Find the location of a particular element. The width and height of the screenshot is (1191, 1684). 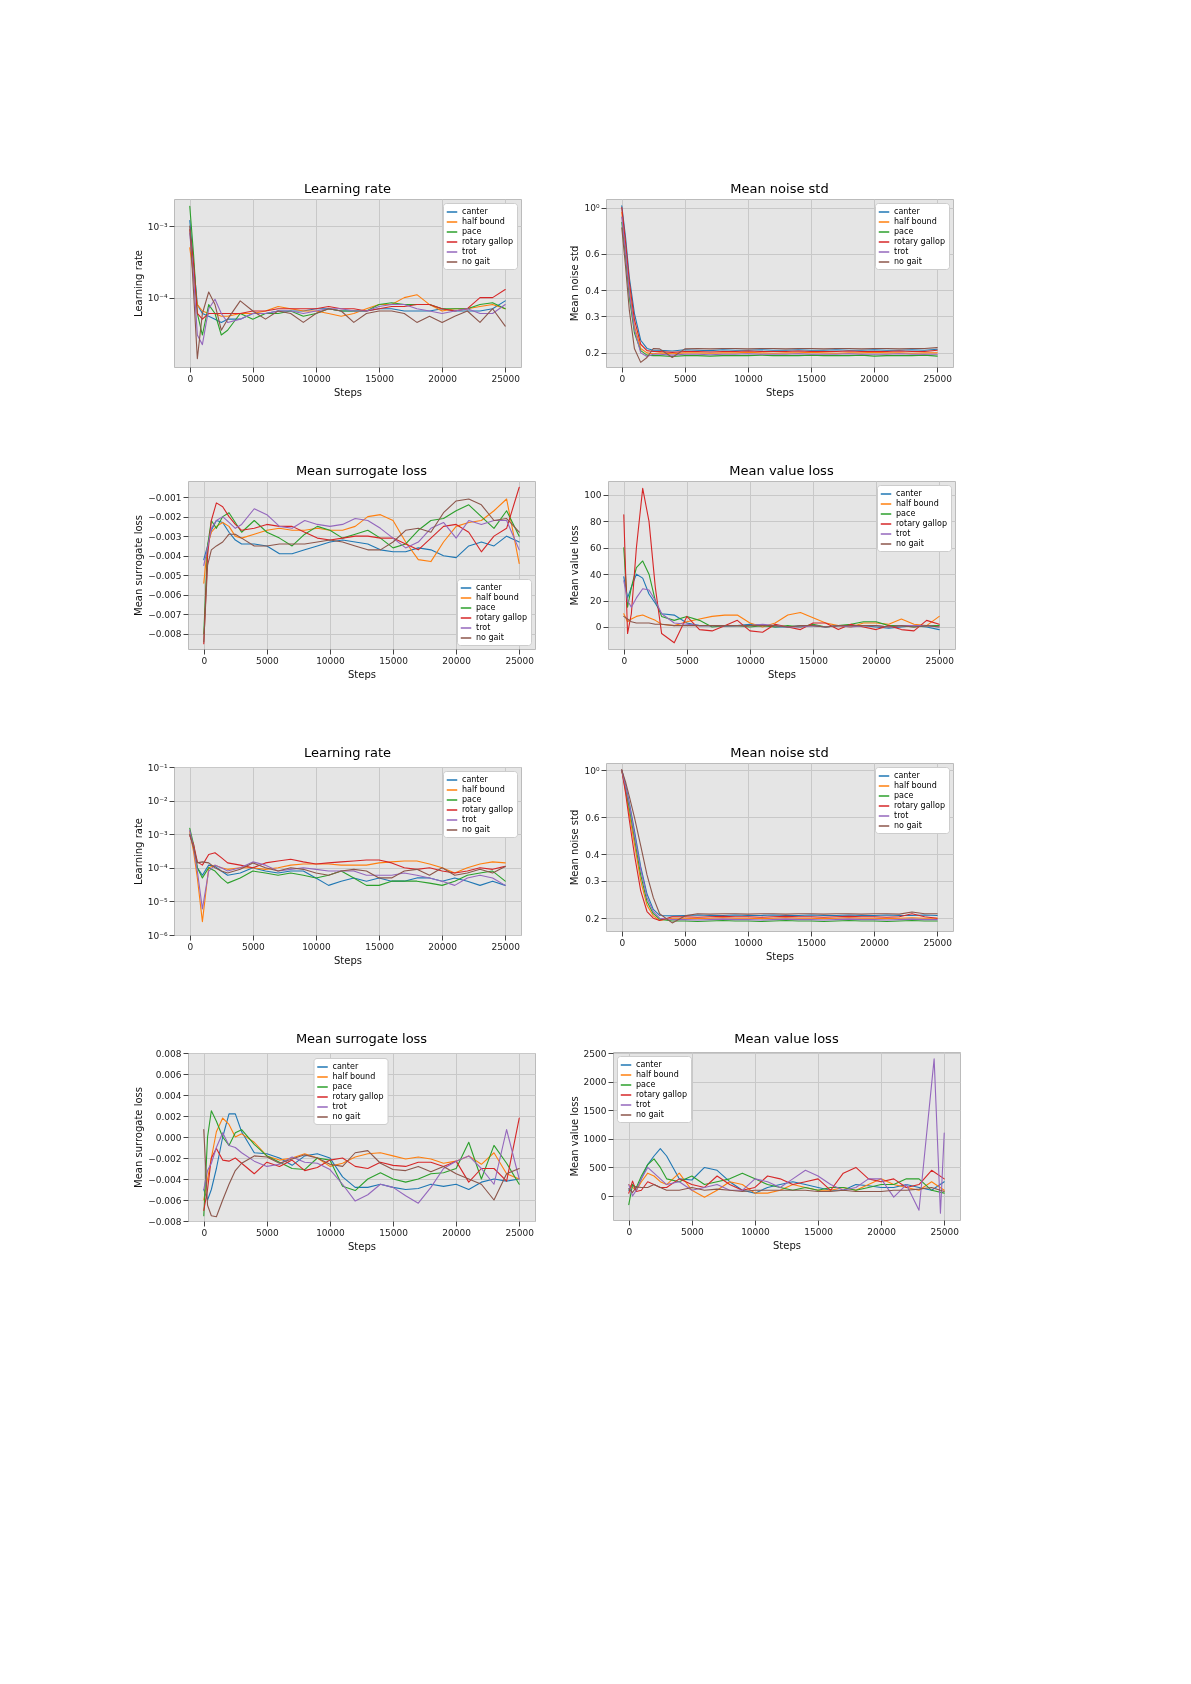

y-tick-label: 10⁻⁶ is located at coordinates (157, 935).